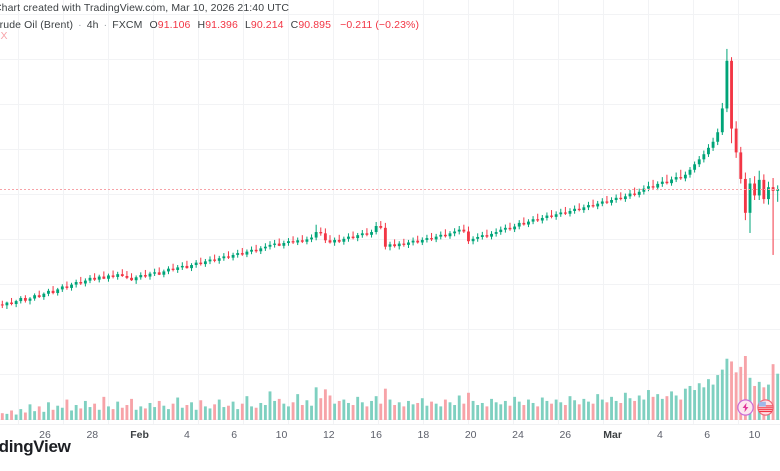  I want to click on close-key: C, so click(294, 25).